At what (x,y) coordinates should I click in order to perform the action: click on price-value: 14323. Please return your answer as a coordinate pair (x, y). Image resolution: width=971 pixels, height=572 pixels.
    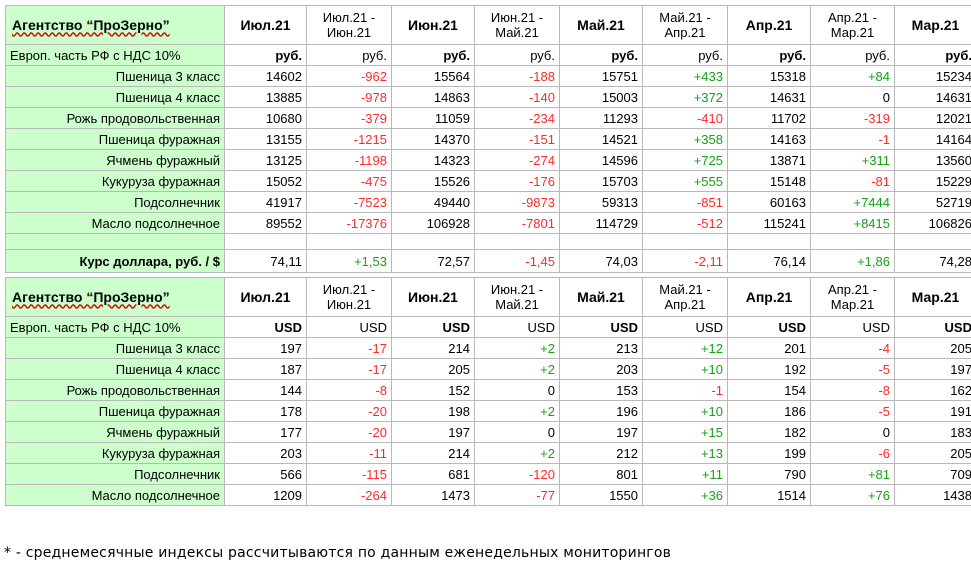
    Looking at the image, I should click on (433, 160).